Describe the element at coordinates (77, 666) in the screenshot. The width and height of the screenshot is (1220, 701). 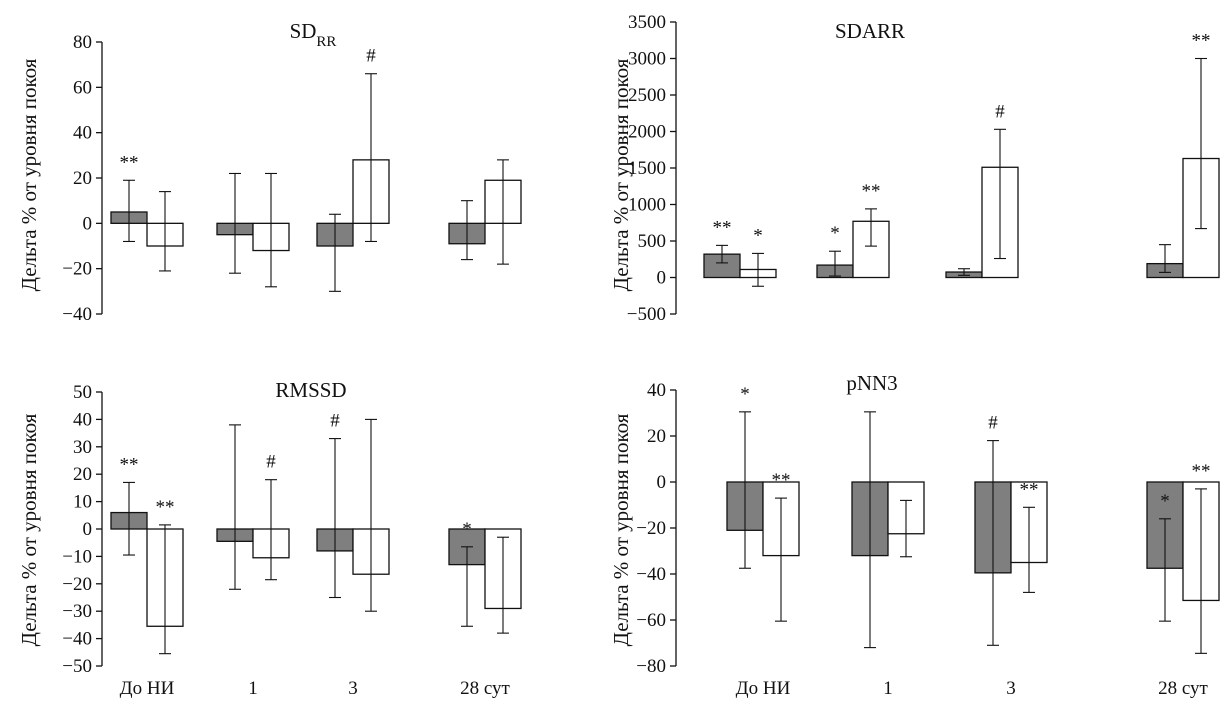
I see `y-tick-label: −50` at that location.